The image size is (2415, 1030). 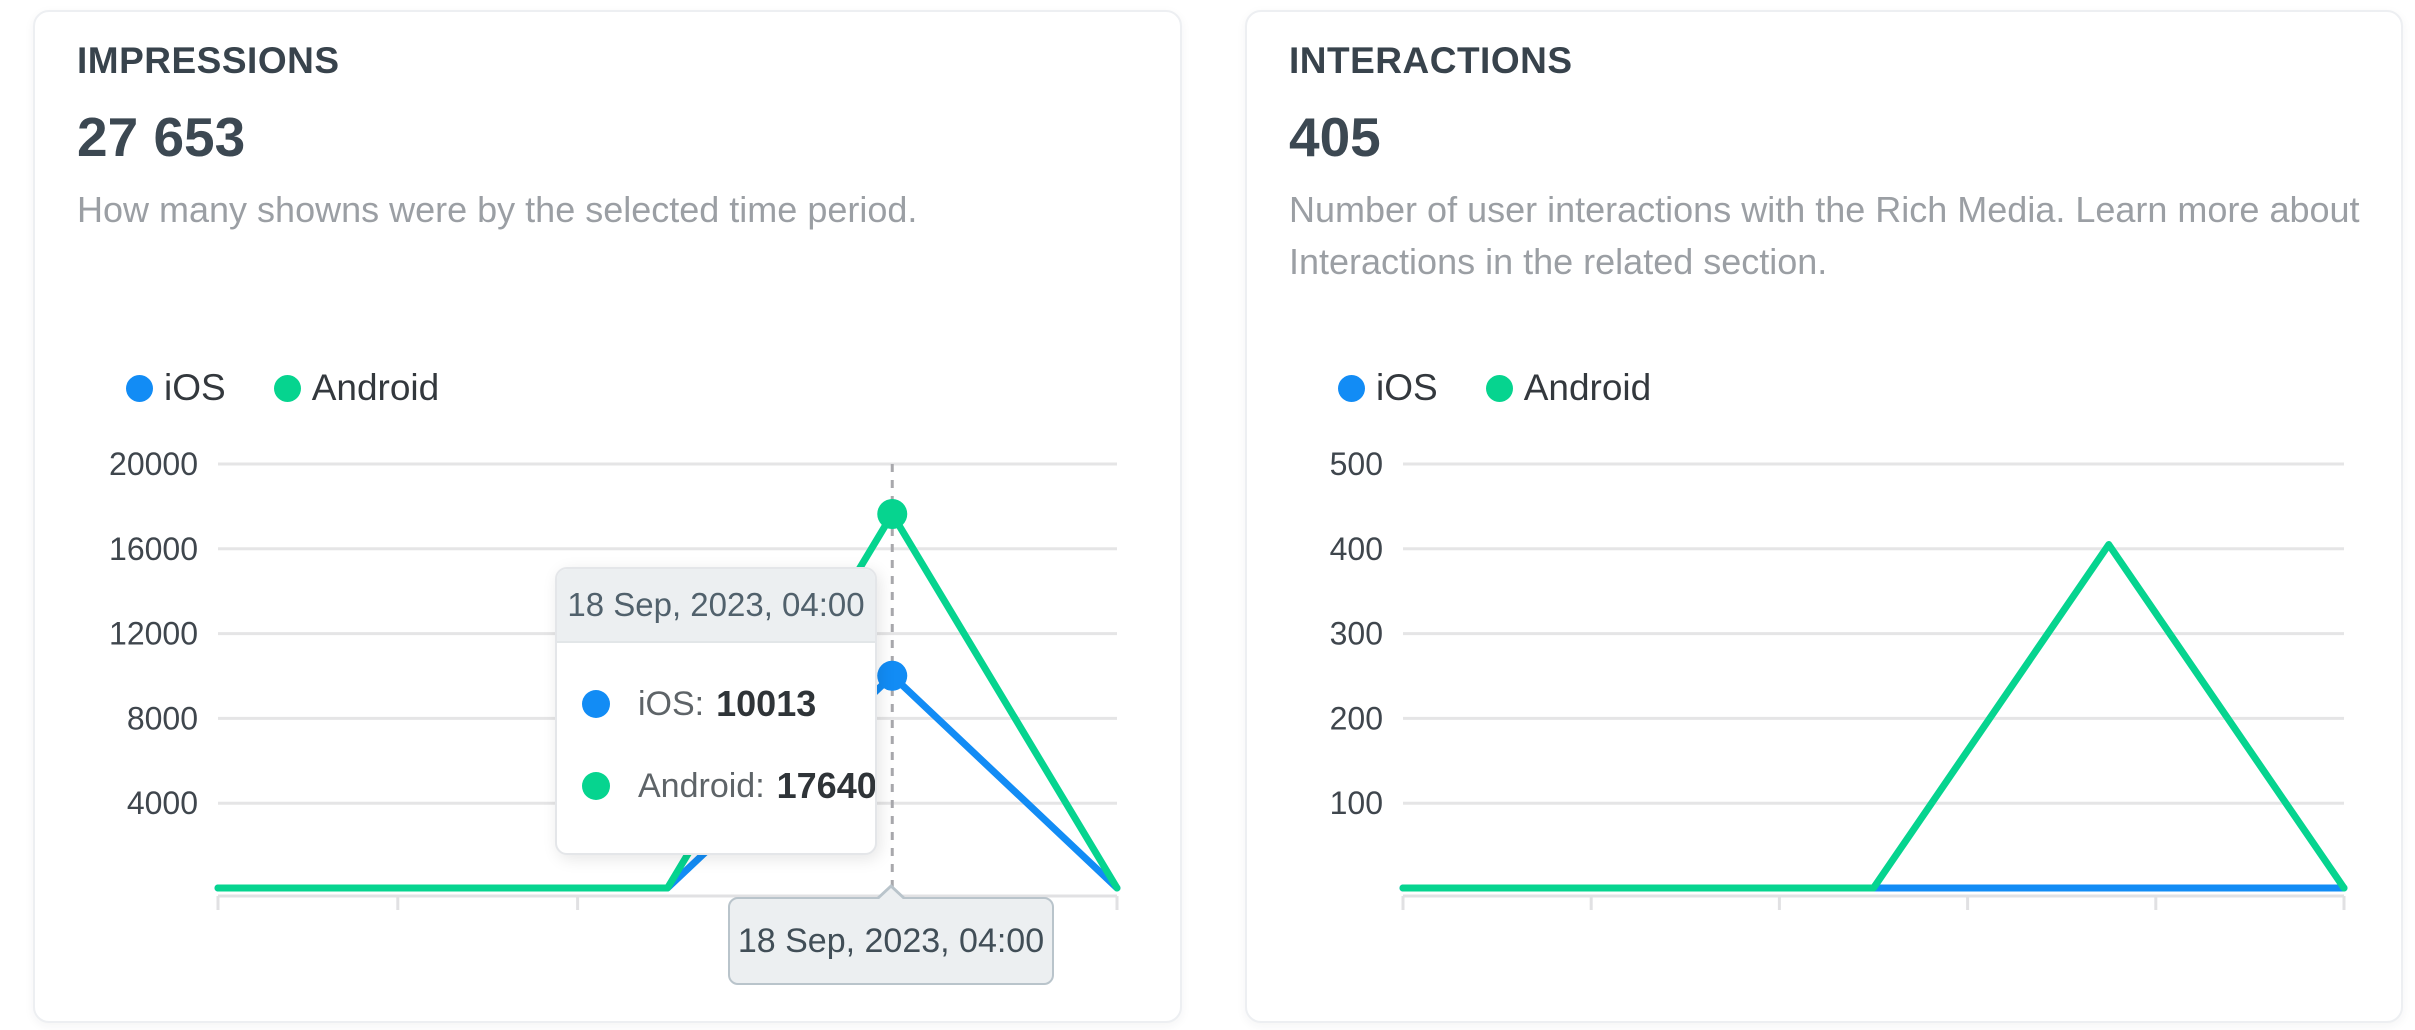 I want to click on y-axis-label: 500, so click(x=1356, y=464).